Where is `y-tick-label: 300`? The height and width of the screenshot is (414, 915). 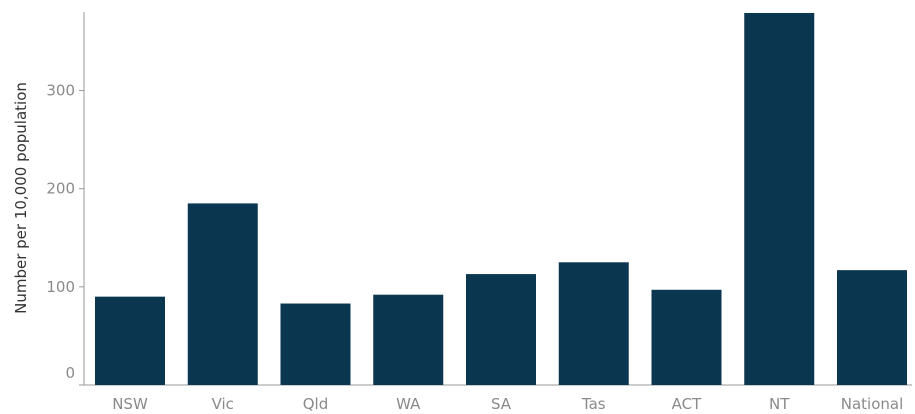 y-tick-label: 300 is located at coordinates (60, 91).